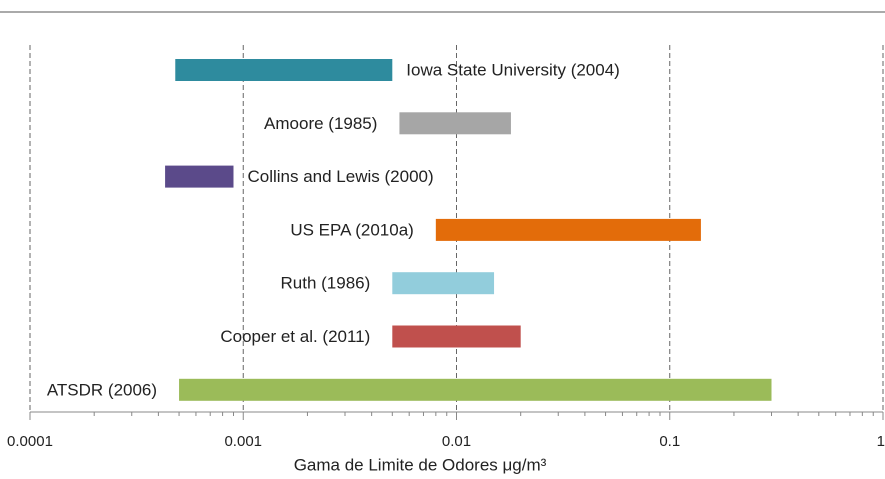 This screenshot has width=885, height=479. I want to click on x-tick-label: 0.01, so click(456, 441).